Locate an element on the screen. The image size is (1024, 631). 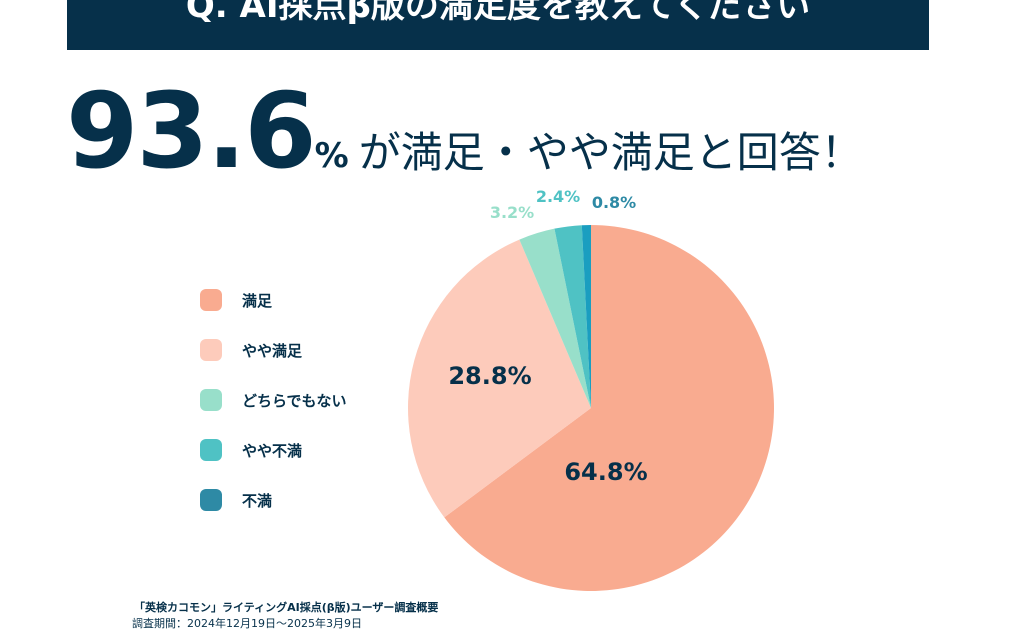
data-label: 64.8% is located at coordinates (605, 472).